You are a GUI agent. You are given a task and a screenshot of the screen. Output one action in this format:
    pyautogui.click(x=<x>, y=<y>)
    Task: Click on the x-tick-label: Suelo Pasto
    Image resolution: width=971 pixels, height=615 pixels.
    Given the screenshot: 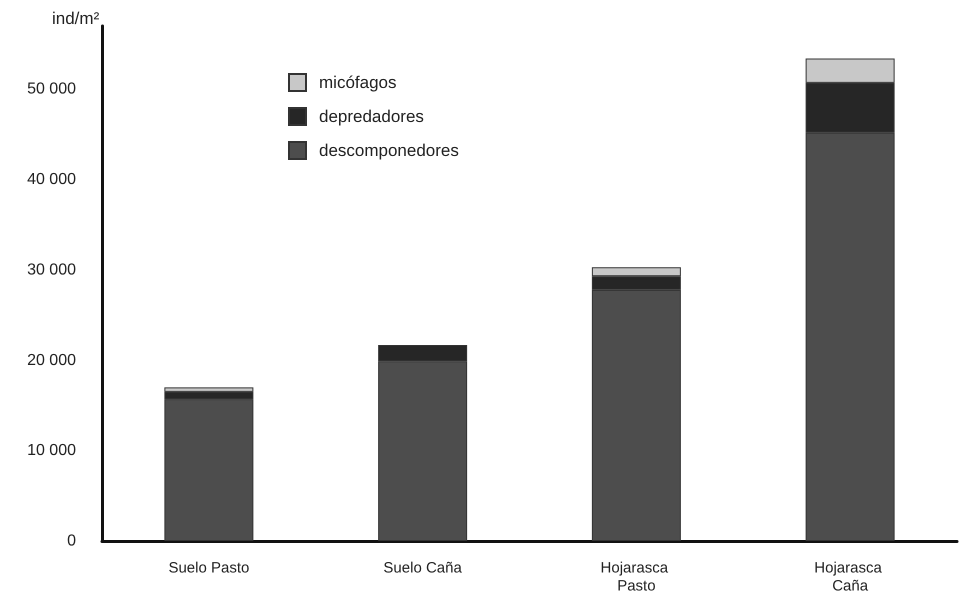 What is the action you would take?
    pyautogui.click(x=209, y=568)
    